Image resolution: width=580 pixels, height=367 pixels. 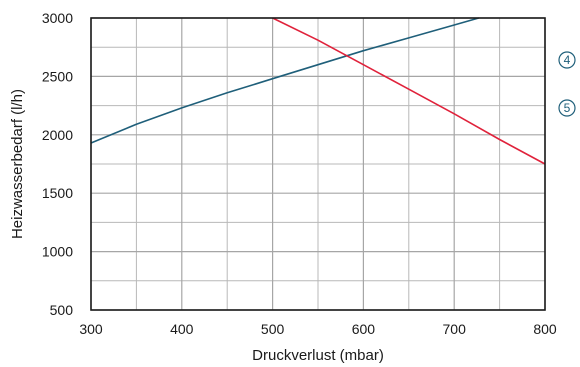 I want to click on y-axis-title: Heizwasserbedarf (l/h), so click(x=17, y=164).